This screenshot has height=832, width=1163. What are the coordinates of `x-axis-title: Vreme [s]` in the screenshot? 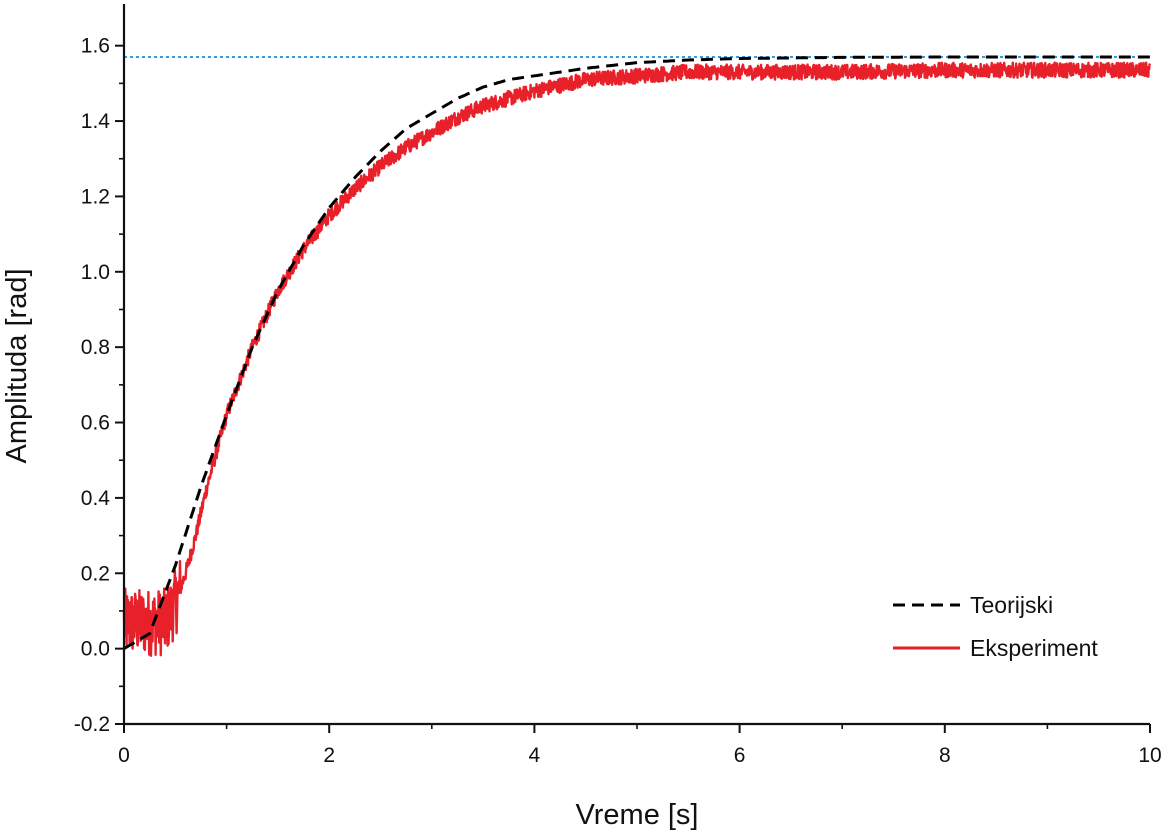 It's located at (636, 815).